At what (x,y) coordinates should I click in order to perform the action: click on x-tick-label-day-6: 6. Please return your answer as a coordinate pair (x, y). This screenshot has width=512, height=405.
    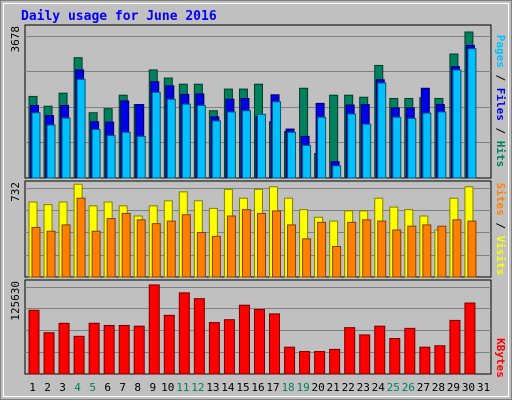
    Looking at the image, I should click on (107, 387).